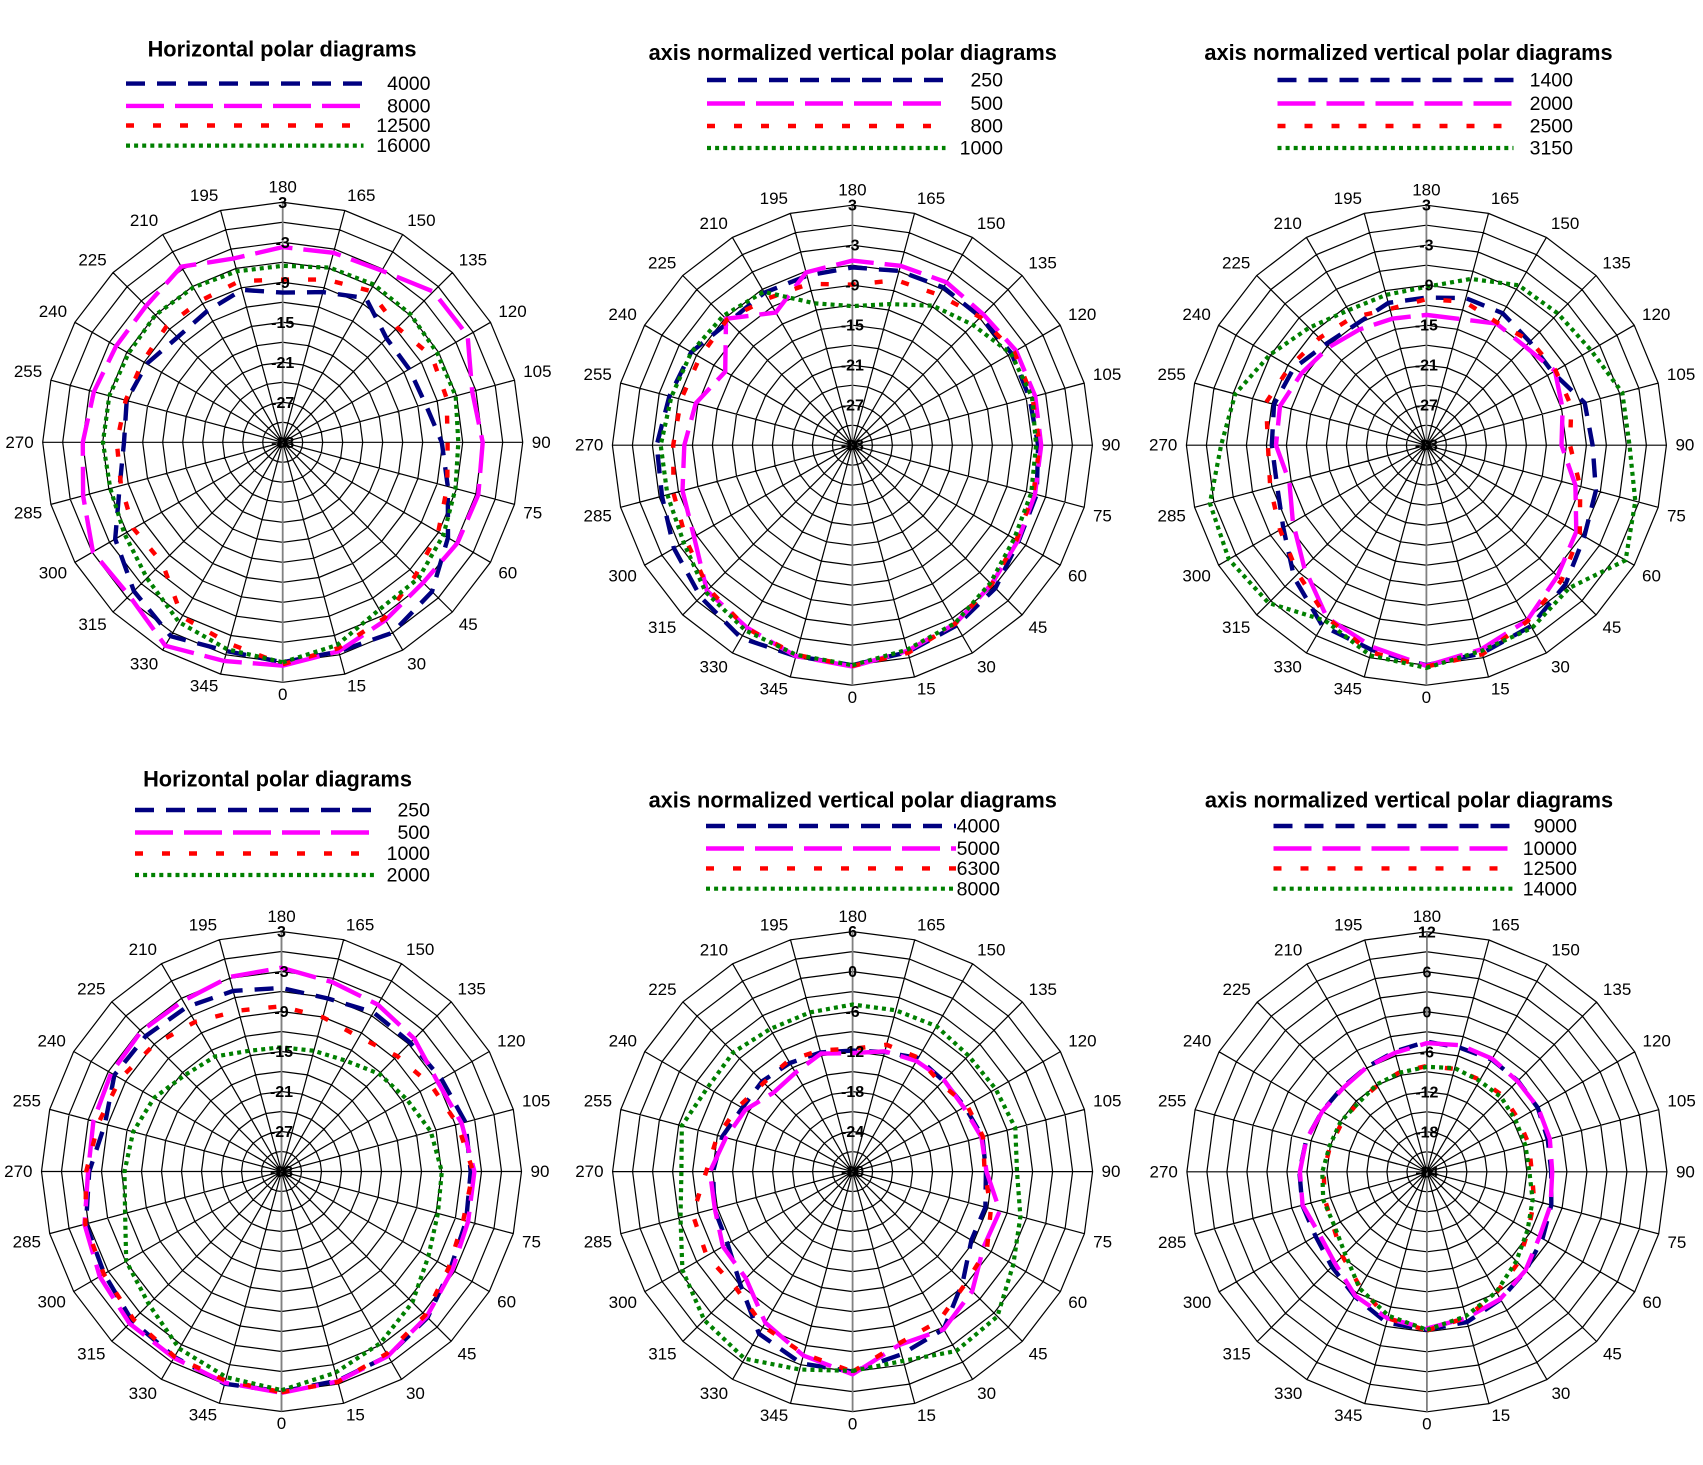 Image resolution: width=1703 pixels, height=1465 pixels. Describe the element at coordinates (986, 81) in the screenshot. I see `svg-text: 250` at that location.